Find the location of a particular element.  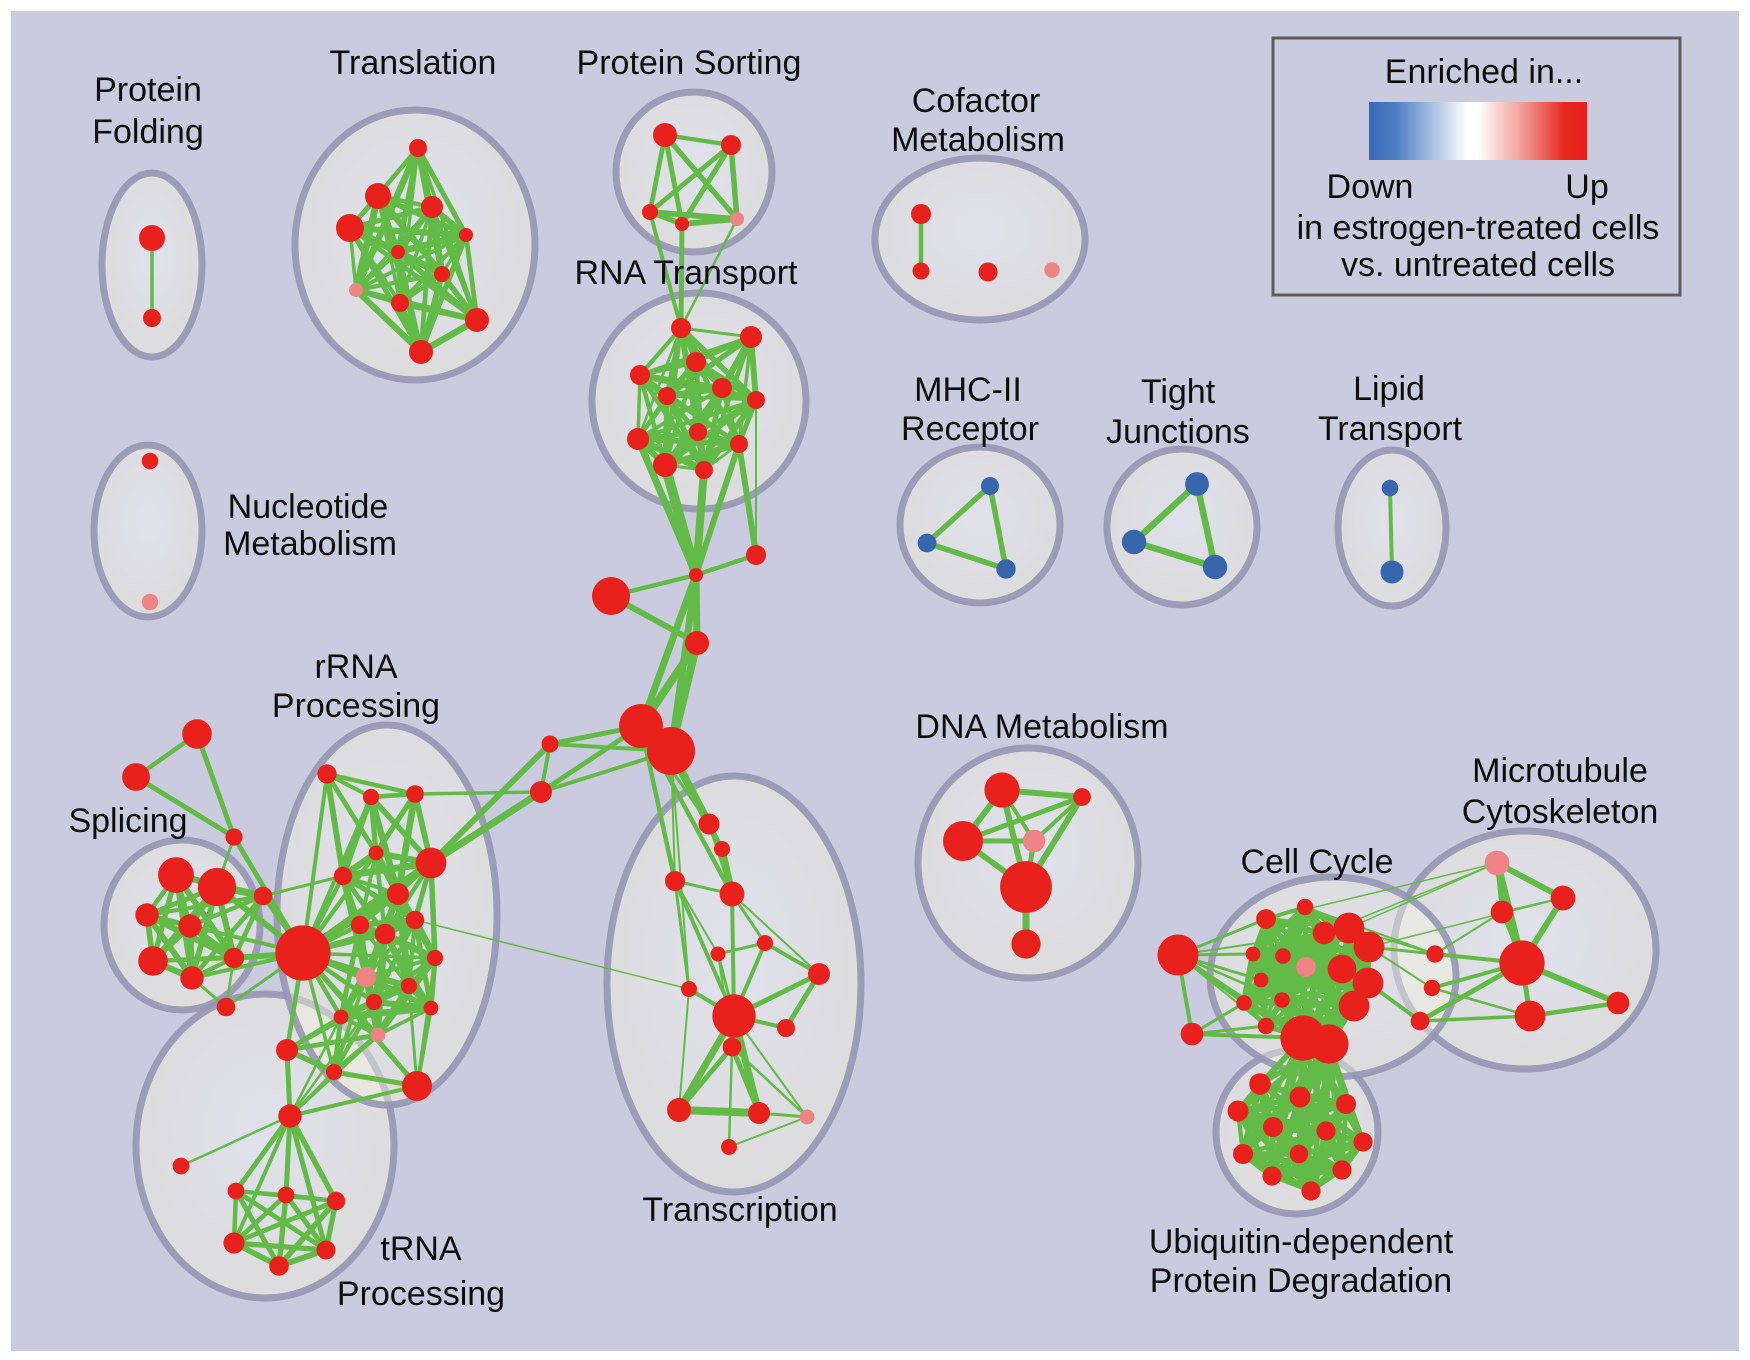

svg-text: Transport is located at coordinates (1390, 429).